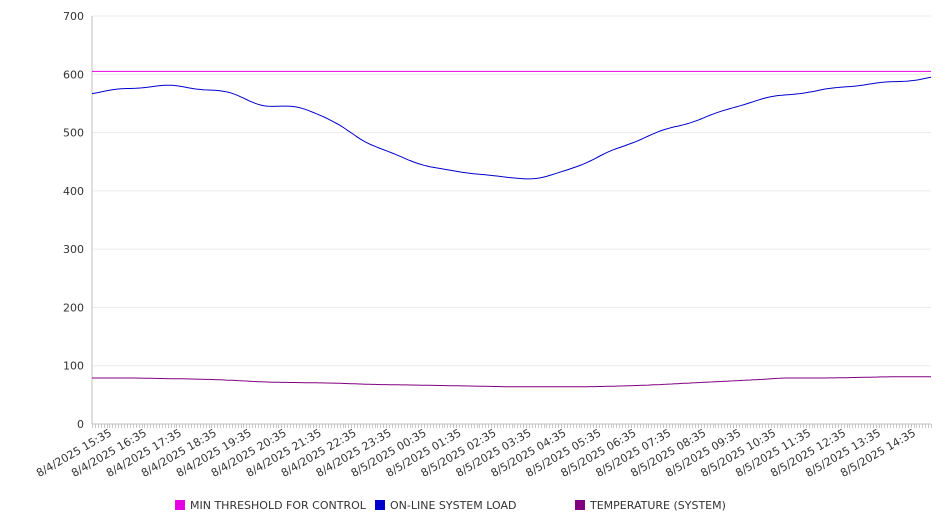 The image size is (946, 526). Describe the element at coordinates (73, 74) in the screenshot. I see `y-tick-label: 600` at that location.